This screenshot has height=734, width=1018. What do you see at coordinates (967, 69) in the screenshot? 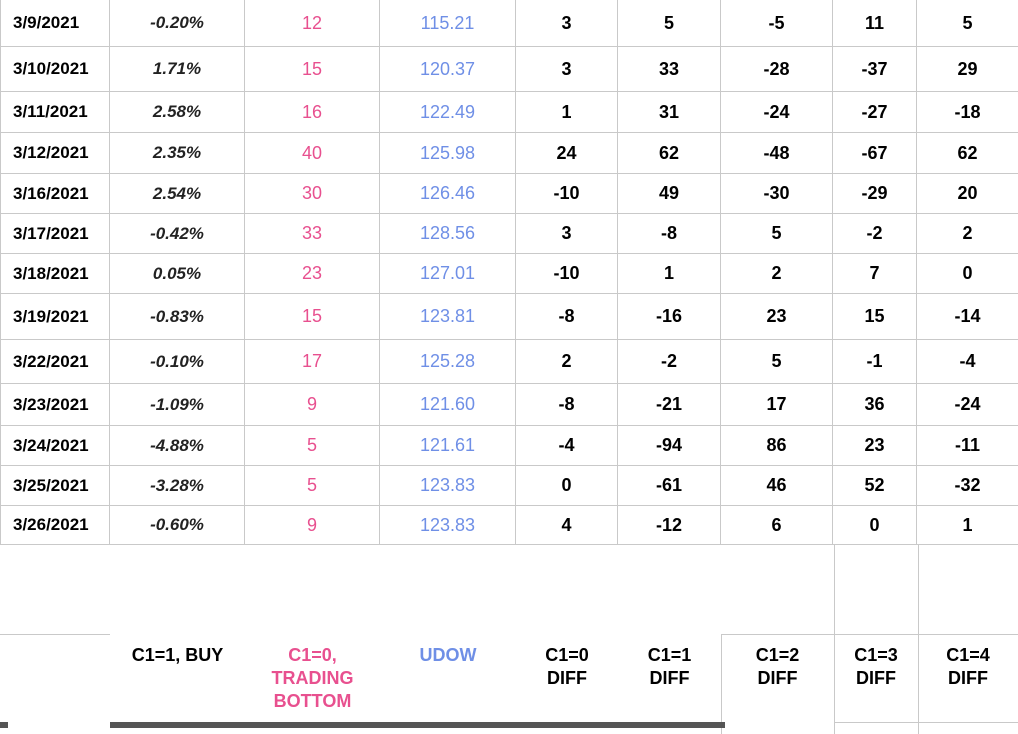
I see `cell-d4: 29` at bounding box center [967, 69].